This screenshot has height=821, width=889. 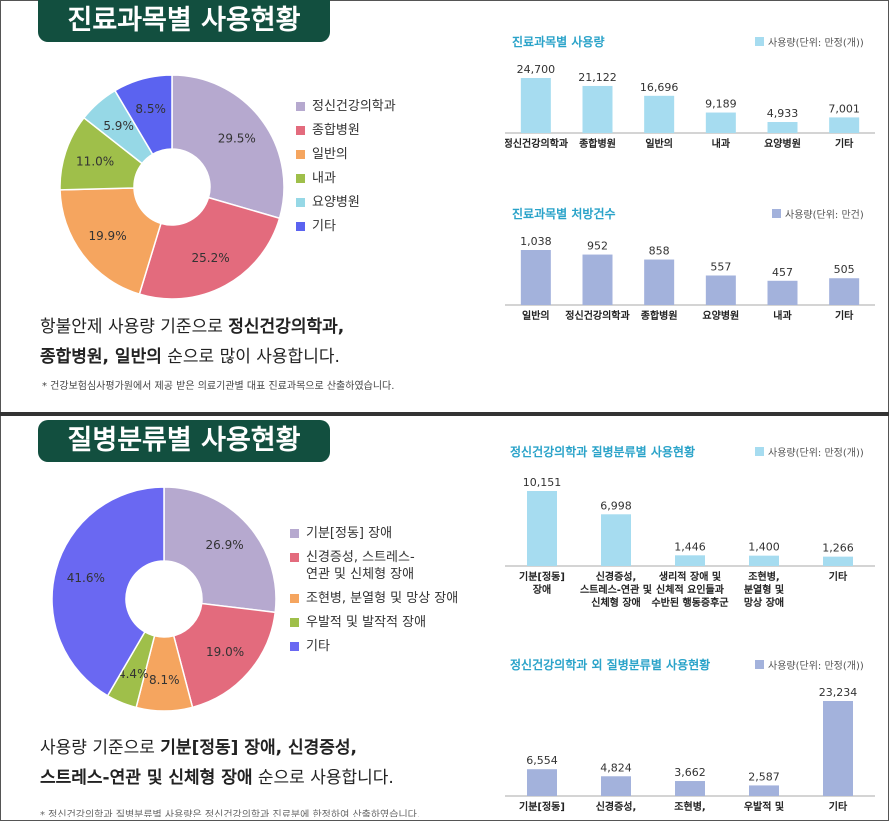 I want to click on legend-label: 조현병, 분열형 및 망상 장애, so click(x=382, y=598).